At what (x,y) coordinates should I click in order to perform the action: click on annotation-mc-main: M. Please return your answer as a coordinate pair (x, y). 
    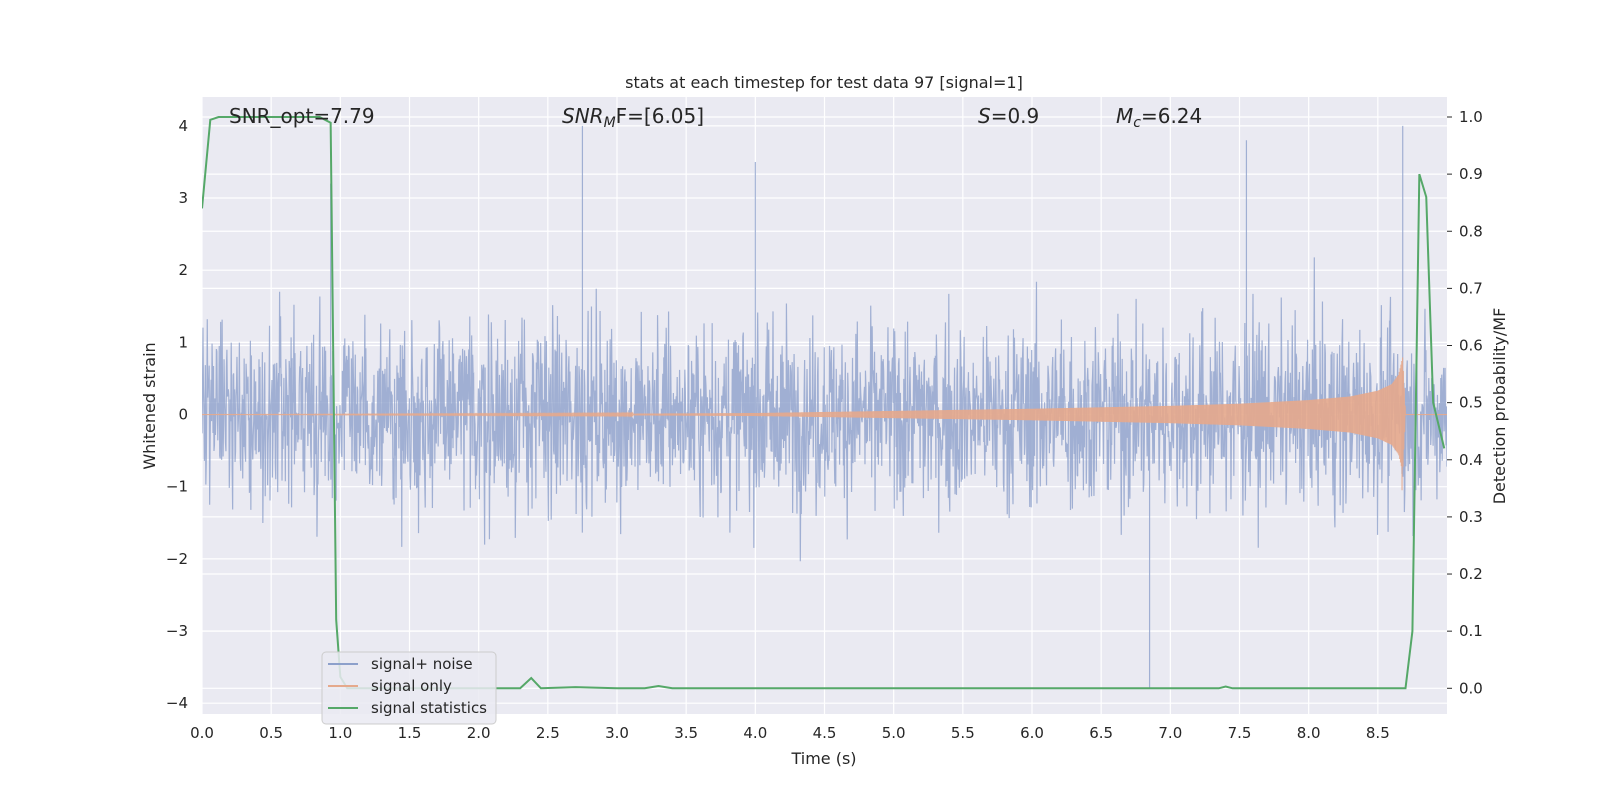
    Looking at the image, I should click on (1124, 116).